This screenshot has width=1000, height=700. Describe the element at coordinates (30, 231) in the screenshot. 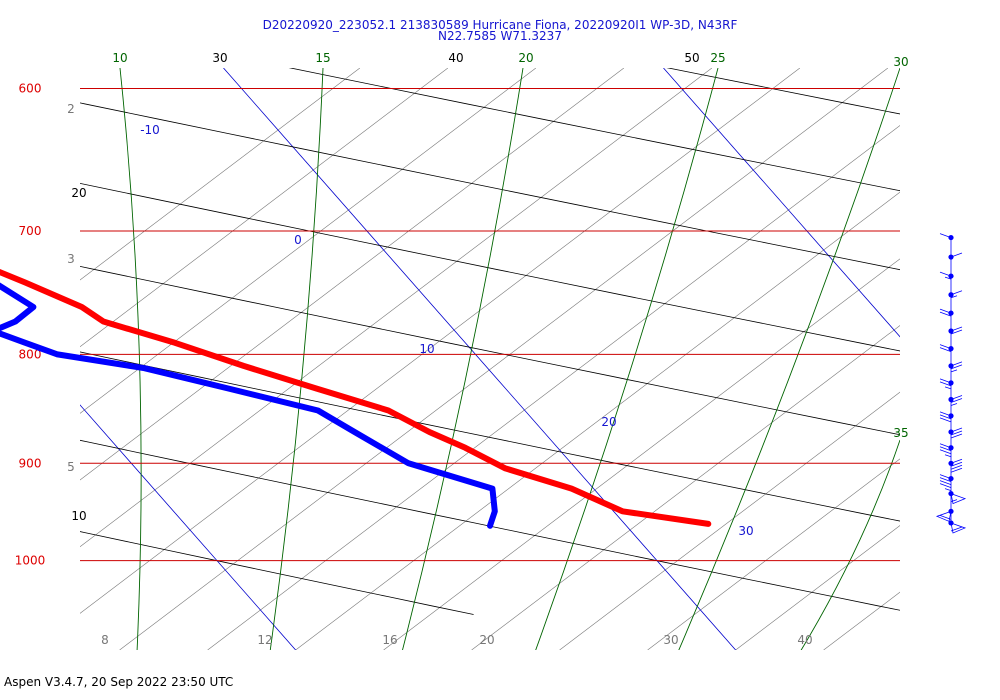

I see `isobar-label: 700` at that location.